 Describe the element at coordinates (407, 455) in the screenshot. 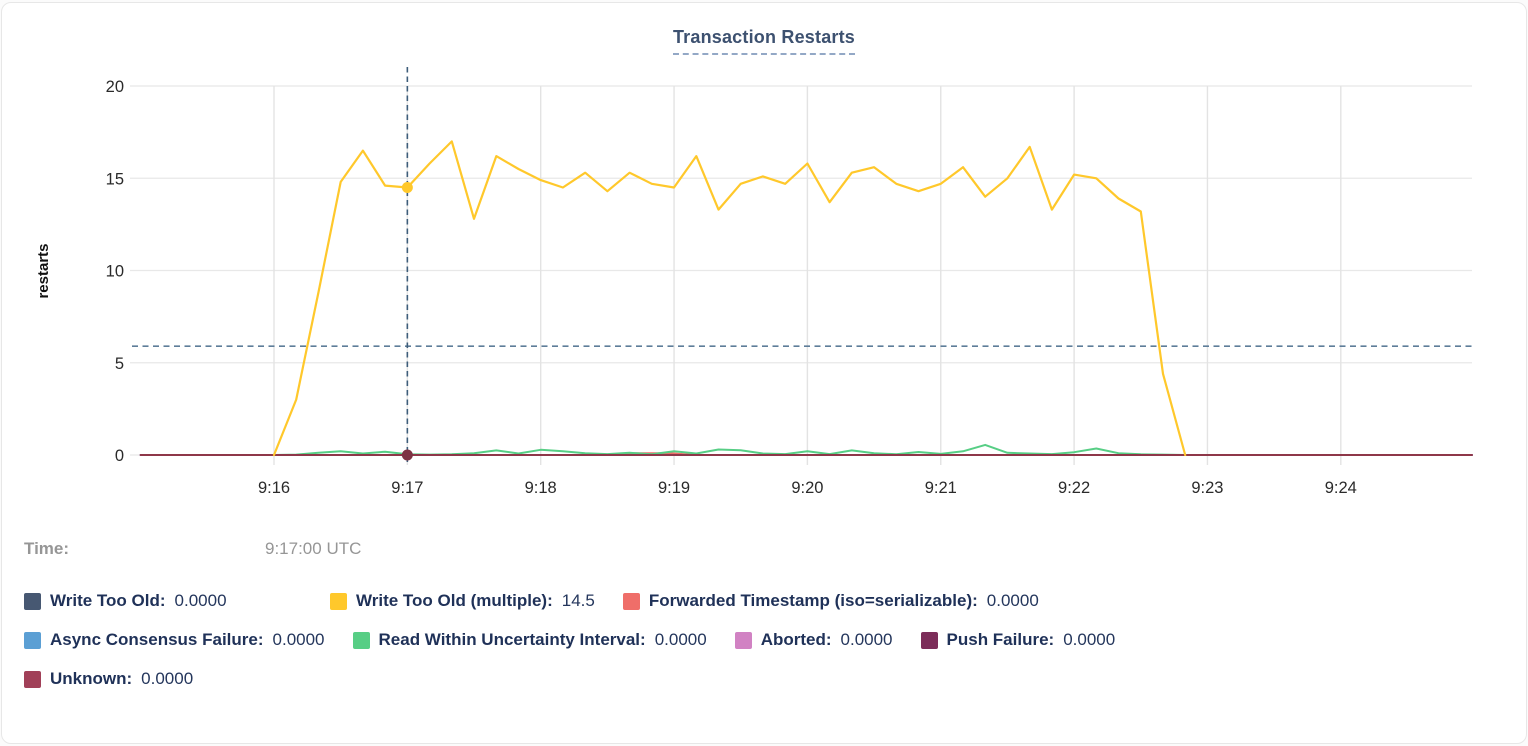

I see `crosshair-dot-unknown` at that location.